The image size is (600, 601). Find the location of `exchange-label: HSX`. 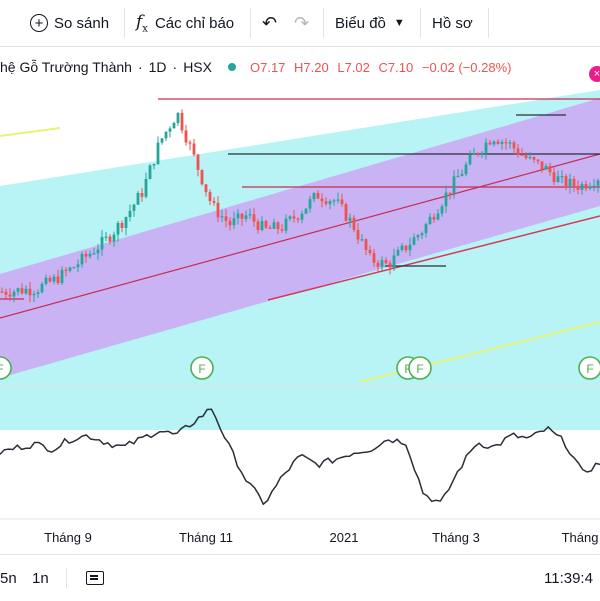

exchange-label: HSX is located at coordinates (197, 67).